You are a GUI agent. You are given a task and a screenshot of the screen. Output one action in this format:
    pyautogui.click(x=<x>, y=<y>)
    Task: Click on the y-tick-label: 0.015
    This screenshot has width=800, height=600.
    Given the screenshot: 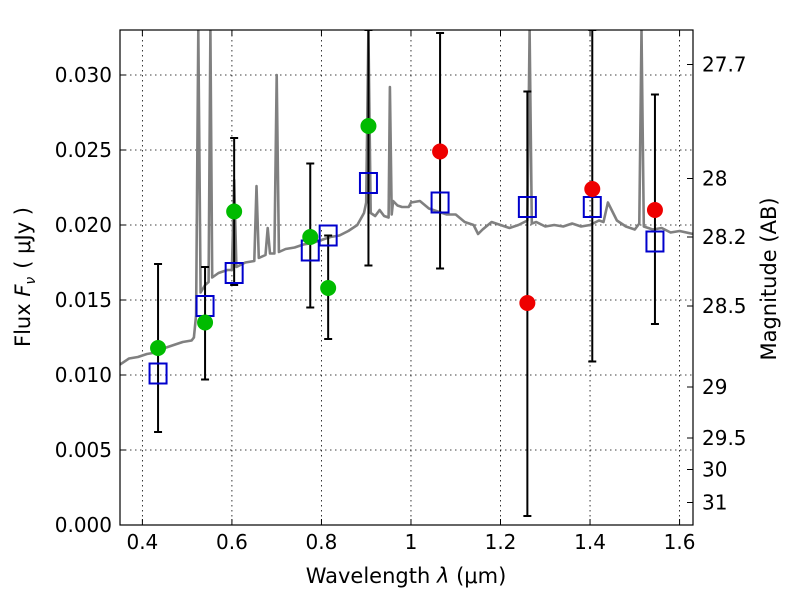 What is the action you would take?
    pyautogui.click(x=83, y=300)
    